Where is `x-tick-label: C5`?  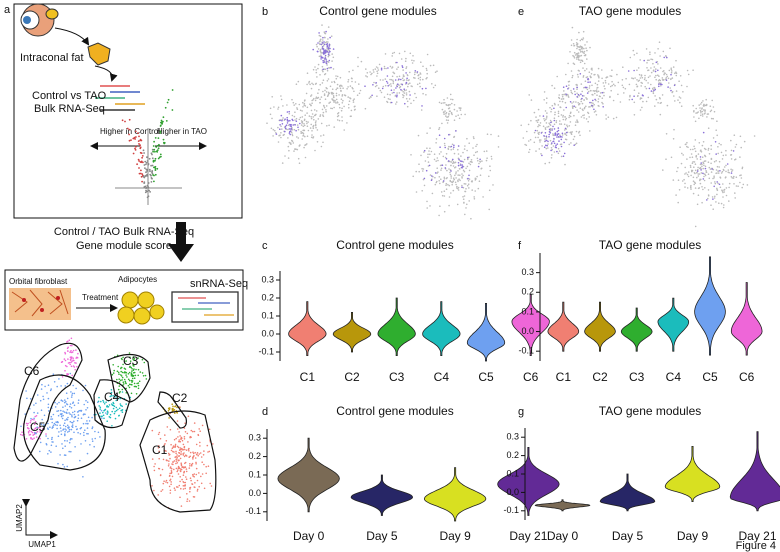 x-tick-label: C5 is located at coordinates (486, 377).